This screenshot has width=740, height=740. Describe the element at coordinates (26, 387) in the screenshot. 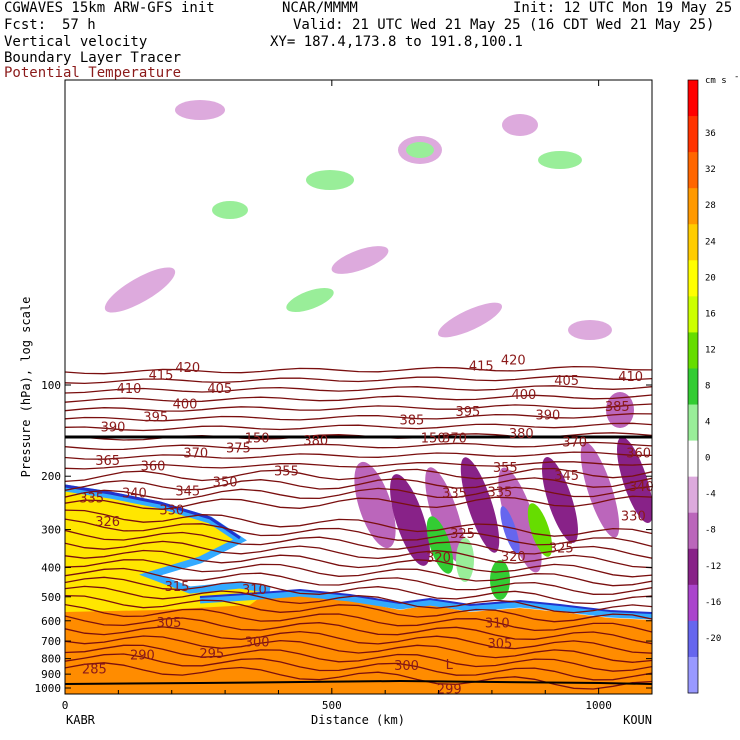

I see `y-axis-title: Pressure (hPa), log scale` at that location.